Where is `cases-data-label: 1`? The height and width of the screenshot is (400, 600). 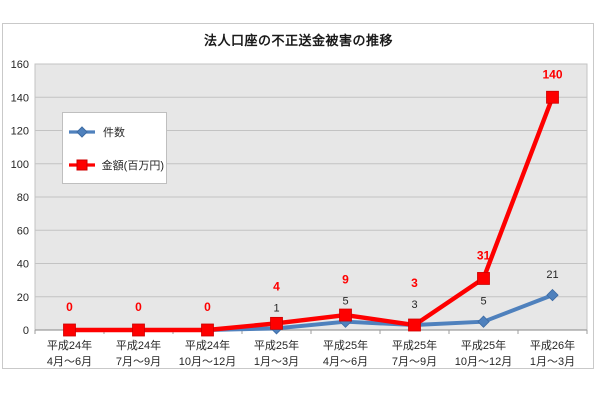 cases-data-label: 1 is located at coordinates (276, 308).